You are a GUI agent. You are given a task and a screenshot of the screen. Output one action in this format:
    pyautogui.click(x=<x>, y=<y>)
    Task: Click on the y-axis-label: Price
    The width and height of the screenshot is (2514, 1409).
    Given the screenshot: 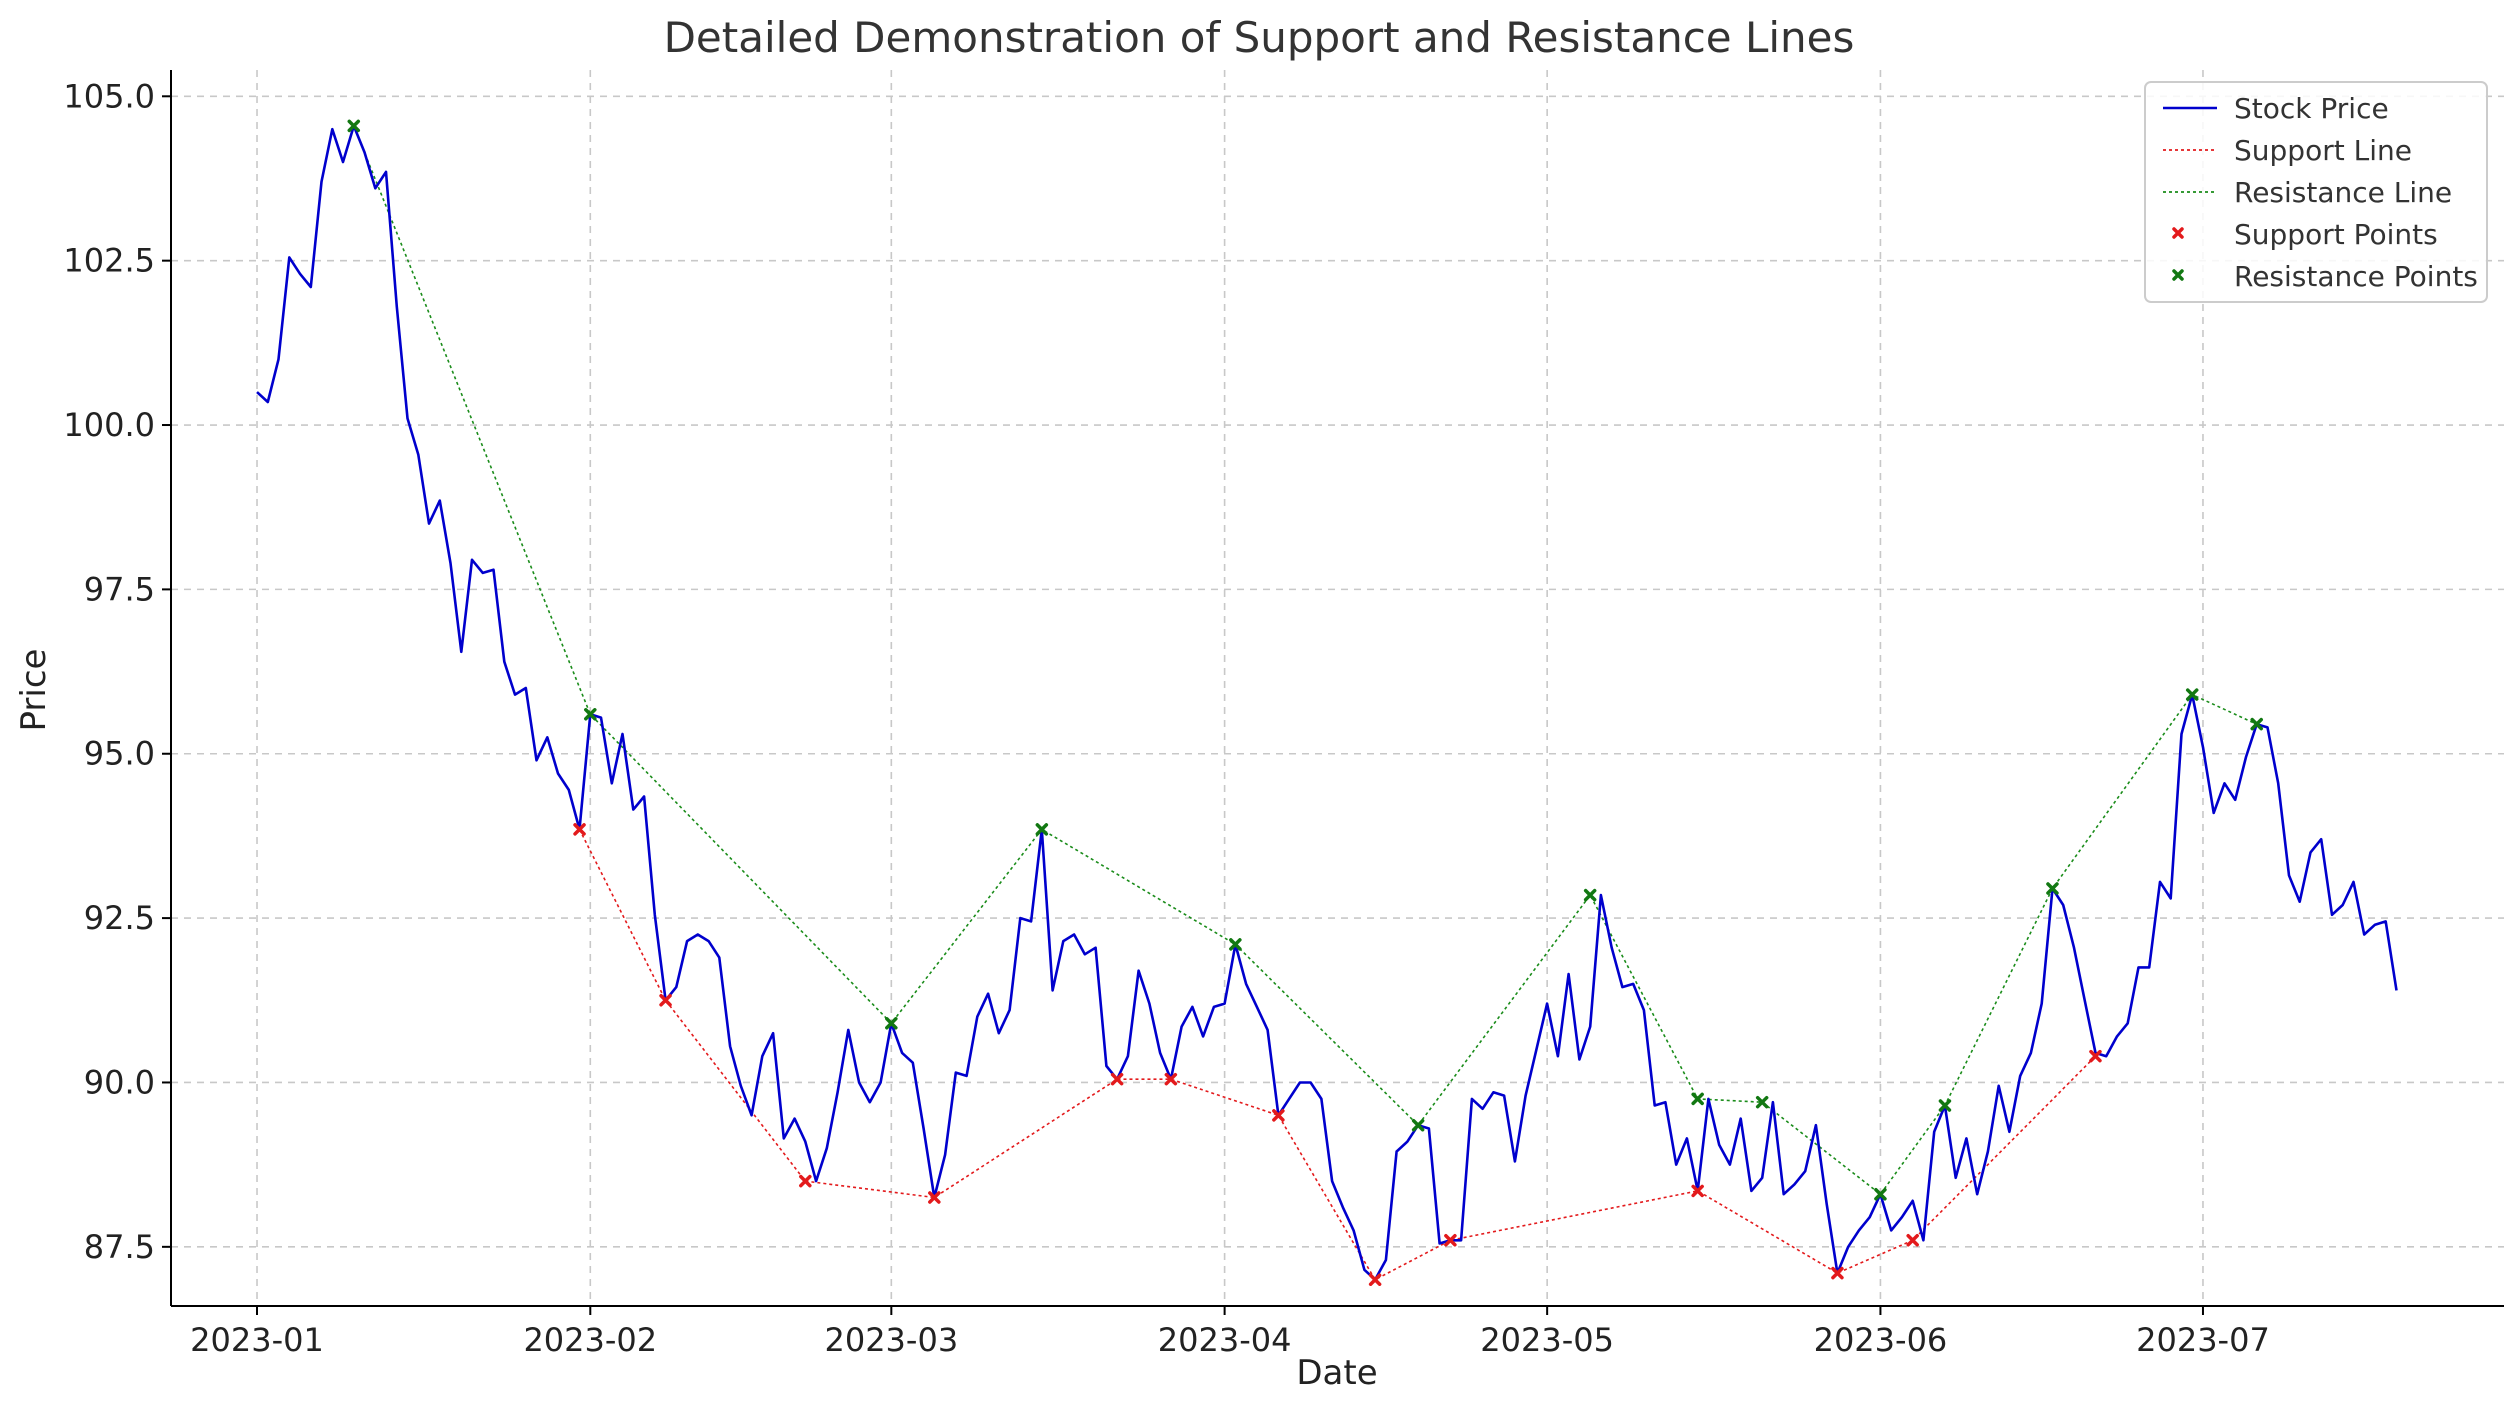 What is the action you would take?
    pyautogui.click(x=34, y=690)
    